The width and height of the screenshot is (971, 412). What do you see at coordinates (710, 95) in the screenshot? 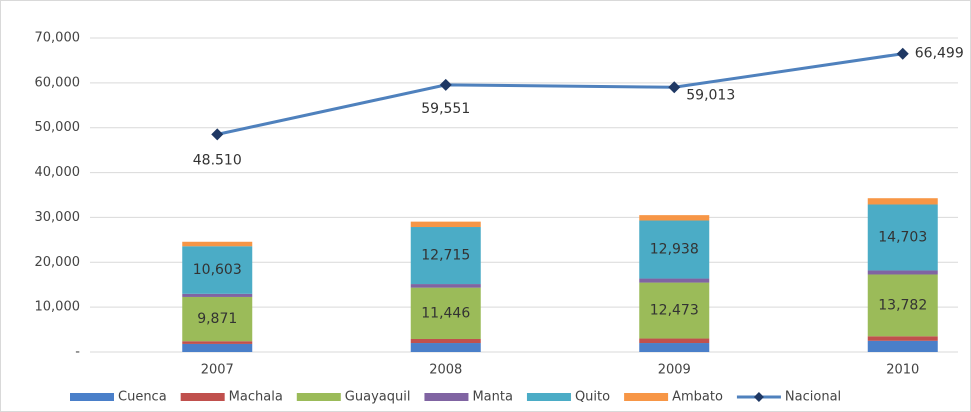
I see `data-label: 59,013` at bounding box center [710, 95].